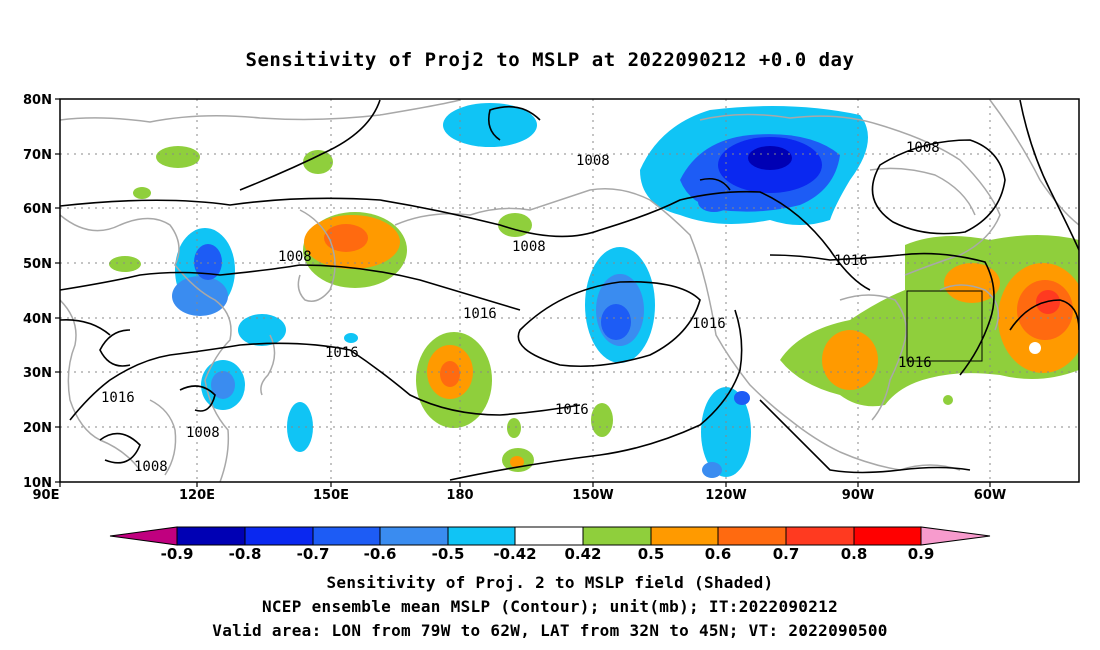  Describe the element at coordinates (37, 373) in the screenshot. I see `lat-label: 30N` at that location.